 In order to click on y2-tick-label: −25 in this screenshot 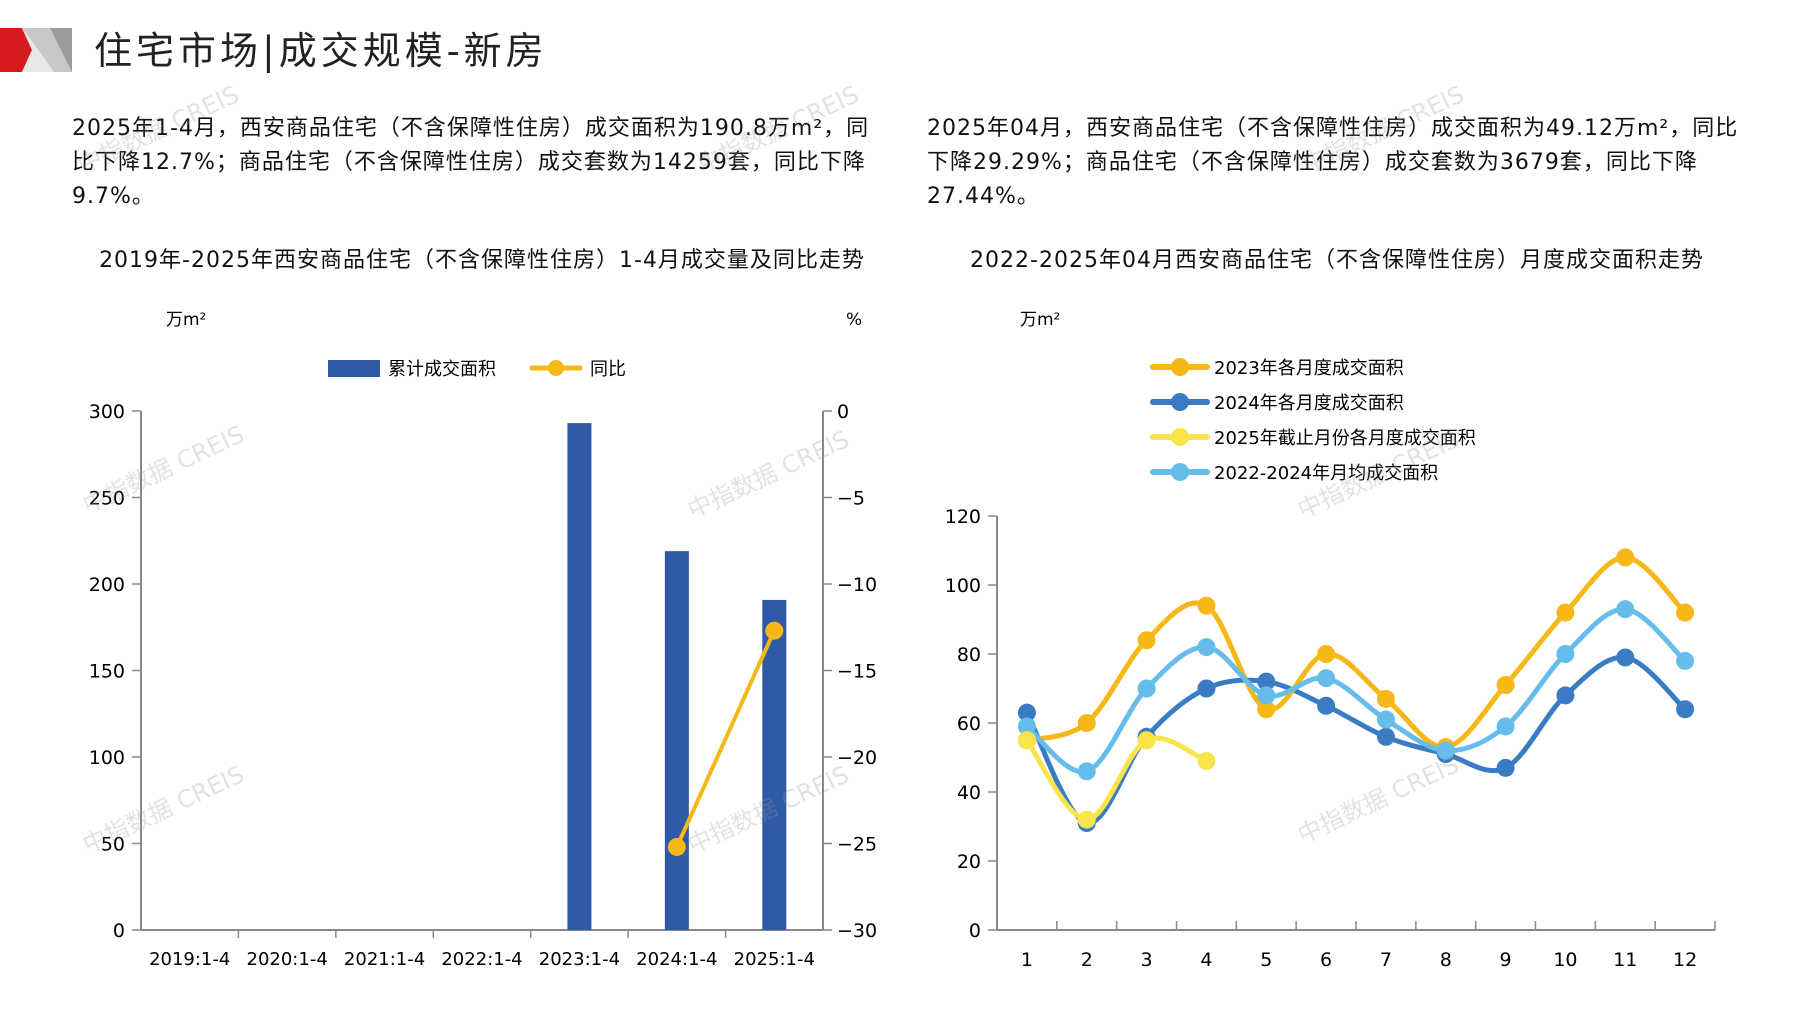, I will do `click(857, 845)`.